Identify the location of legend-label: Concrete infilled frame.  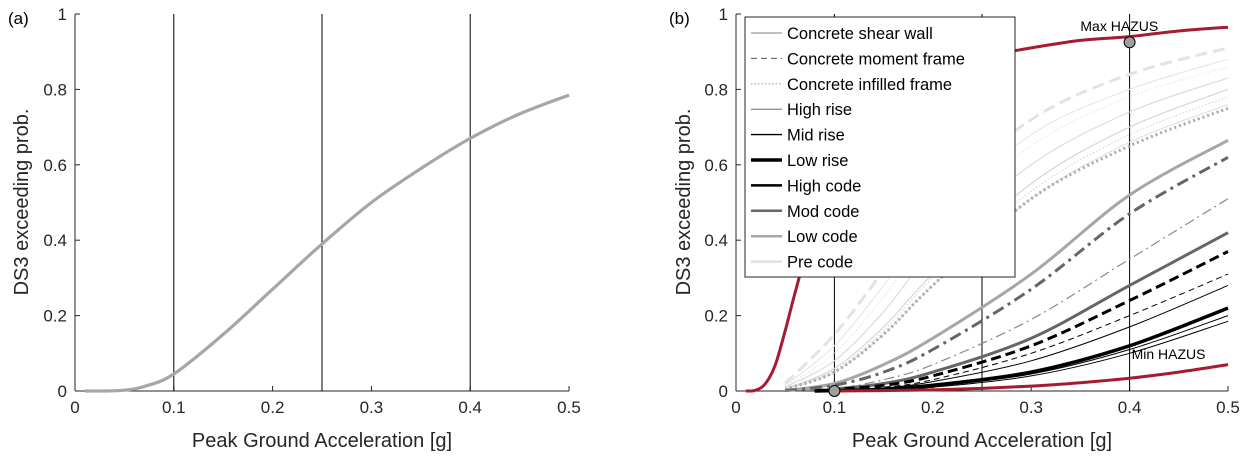
(869, 85).